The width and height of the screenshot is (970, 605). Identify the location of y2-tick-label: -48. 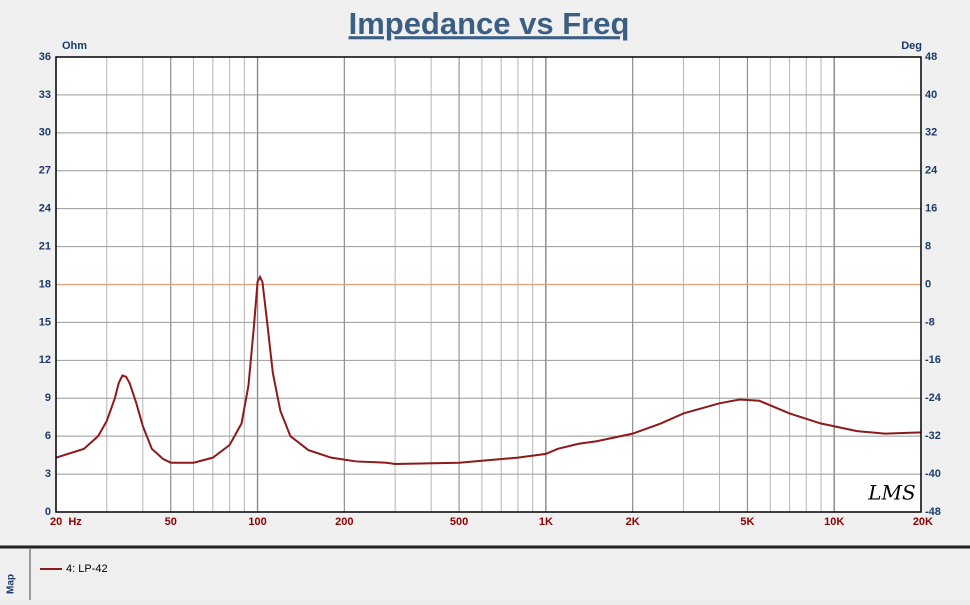
(933, 512).